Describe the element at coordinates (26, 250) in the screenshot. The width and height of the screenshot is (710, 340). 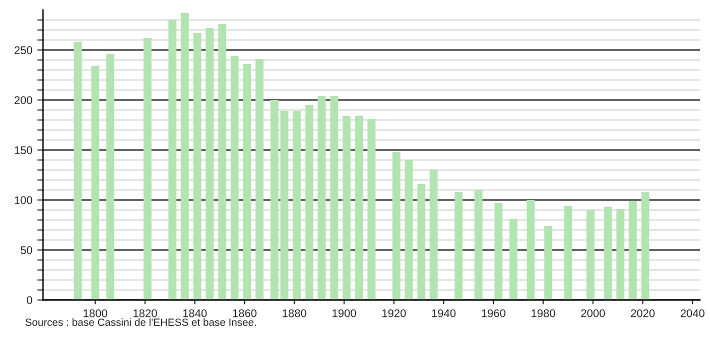
I see `y-tick-label: 50` at that location.